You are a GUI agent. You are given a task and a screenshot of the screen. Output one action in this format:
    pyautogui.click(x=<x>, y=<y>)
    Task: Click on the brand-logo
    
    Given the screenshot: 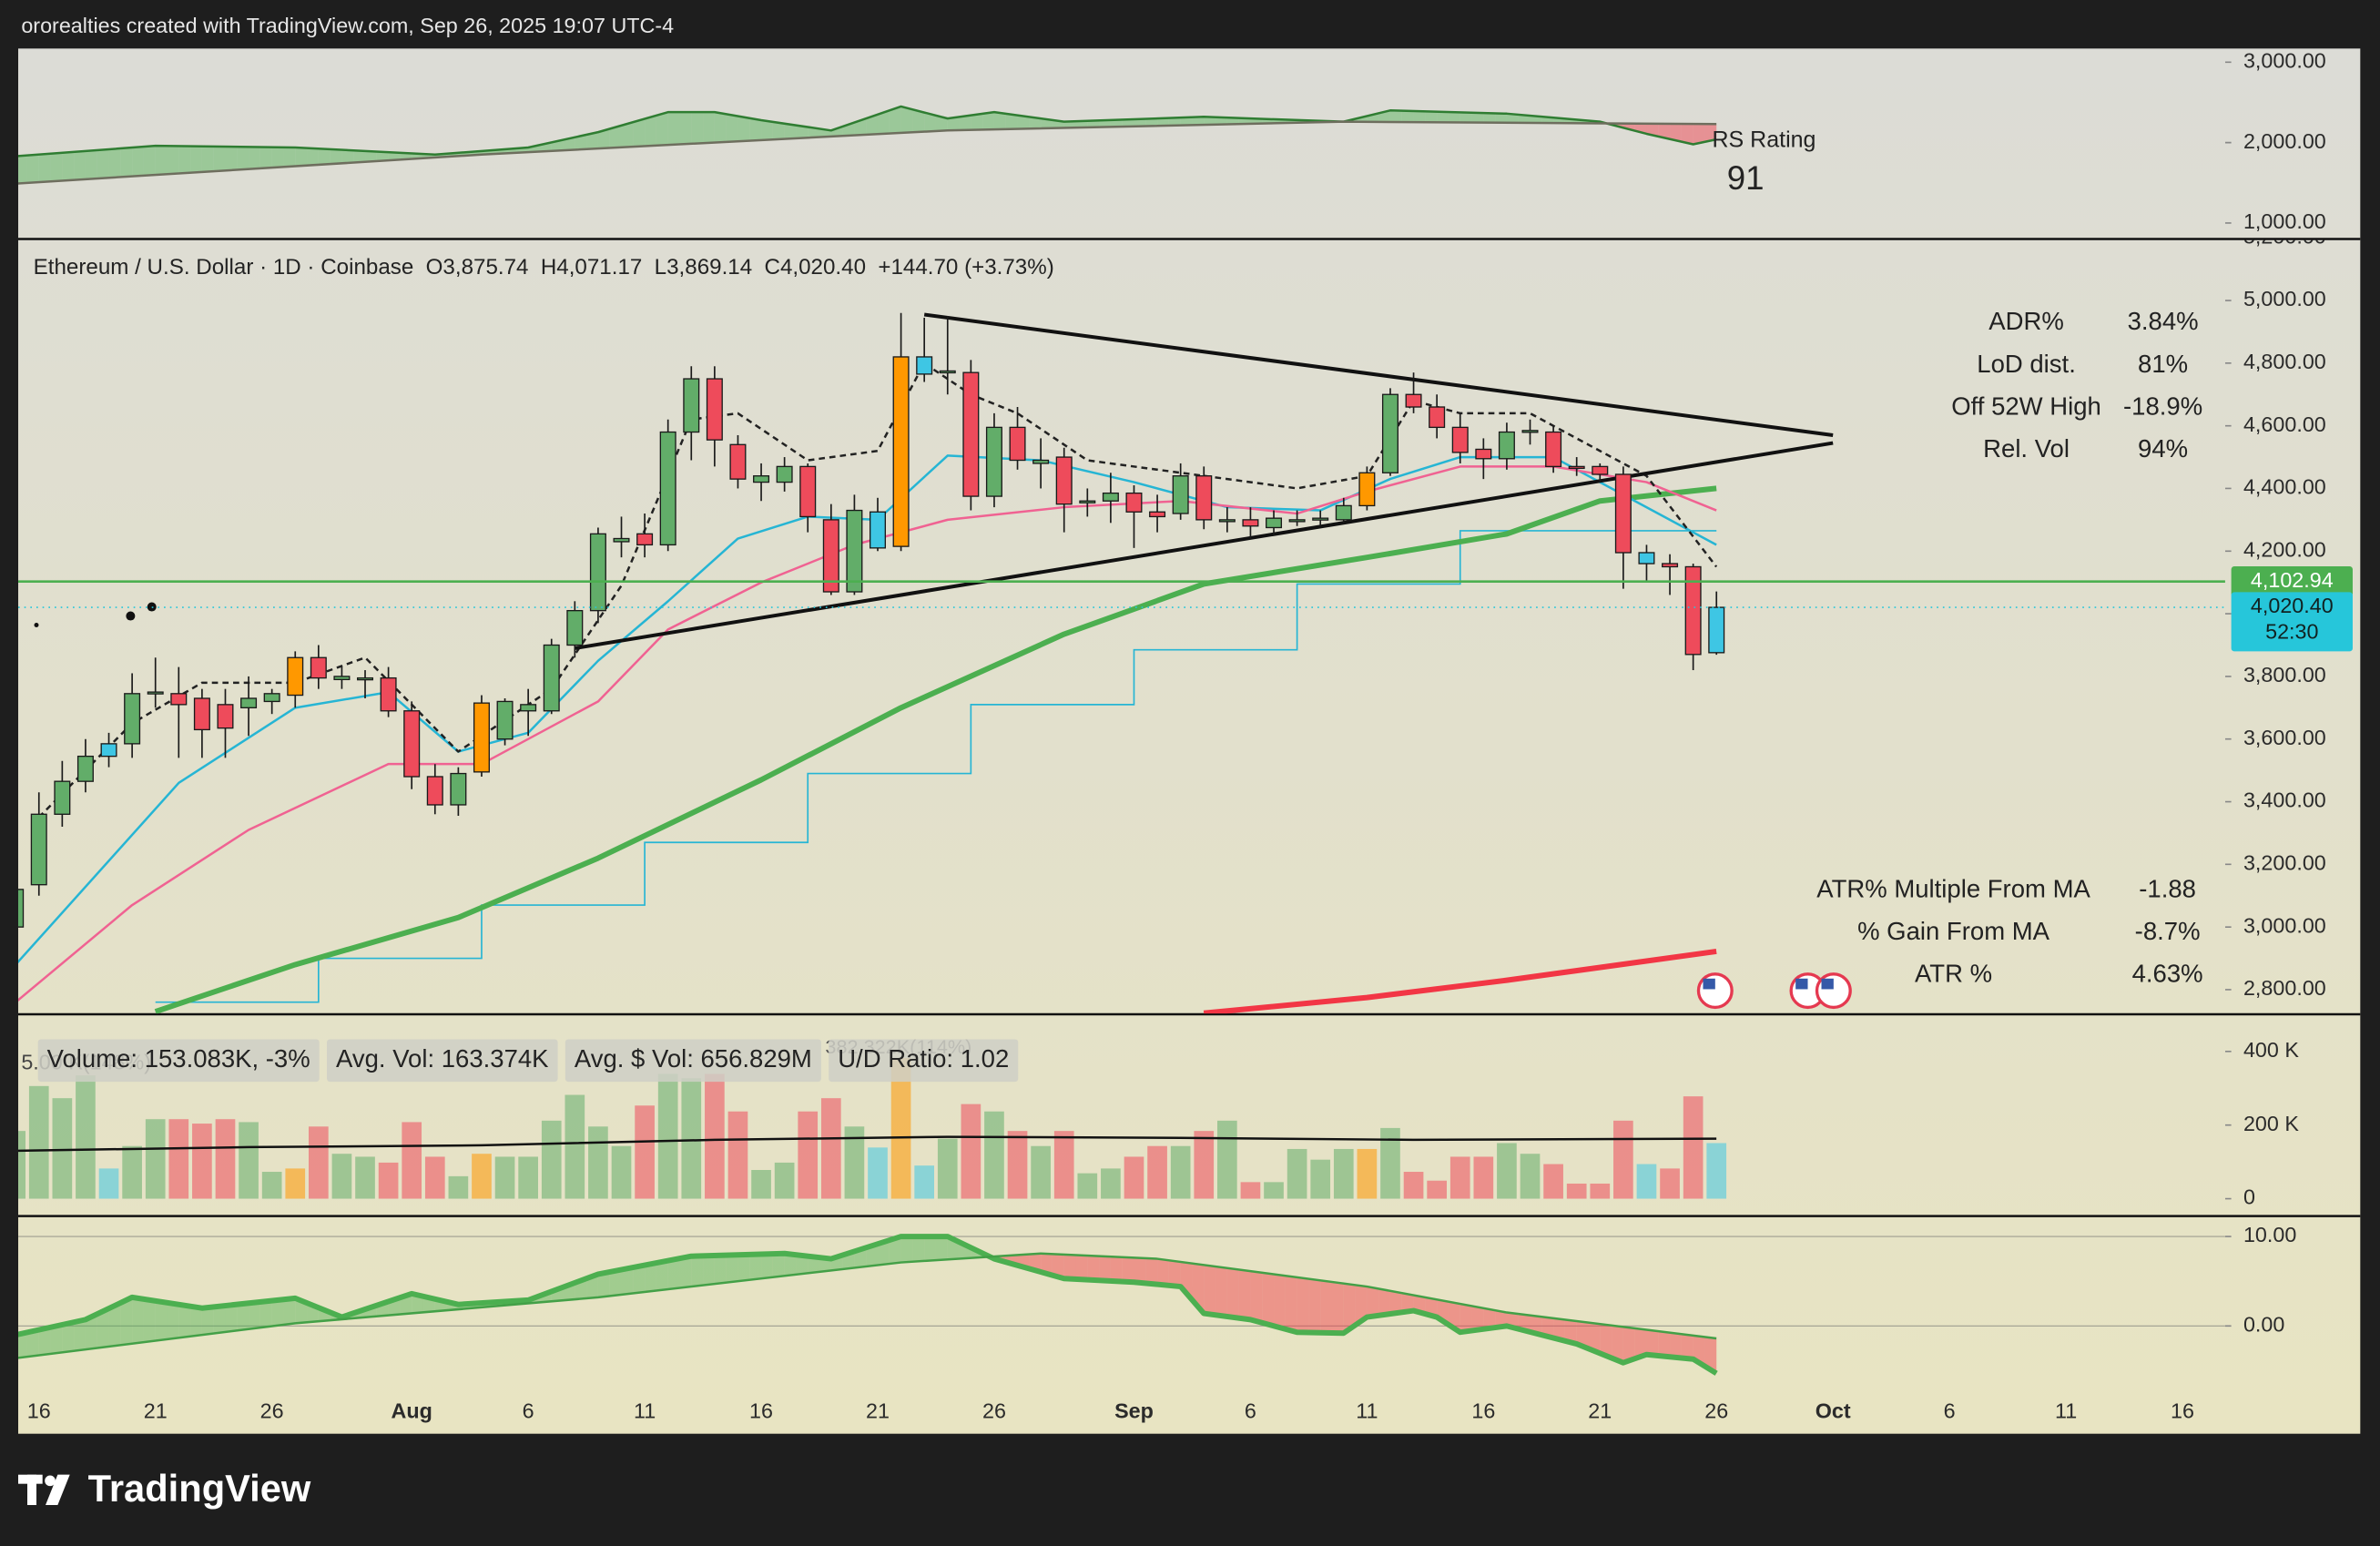 What is the action you would take?
    pyautogui.click(x=44, y=1490)
    